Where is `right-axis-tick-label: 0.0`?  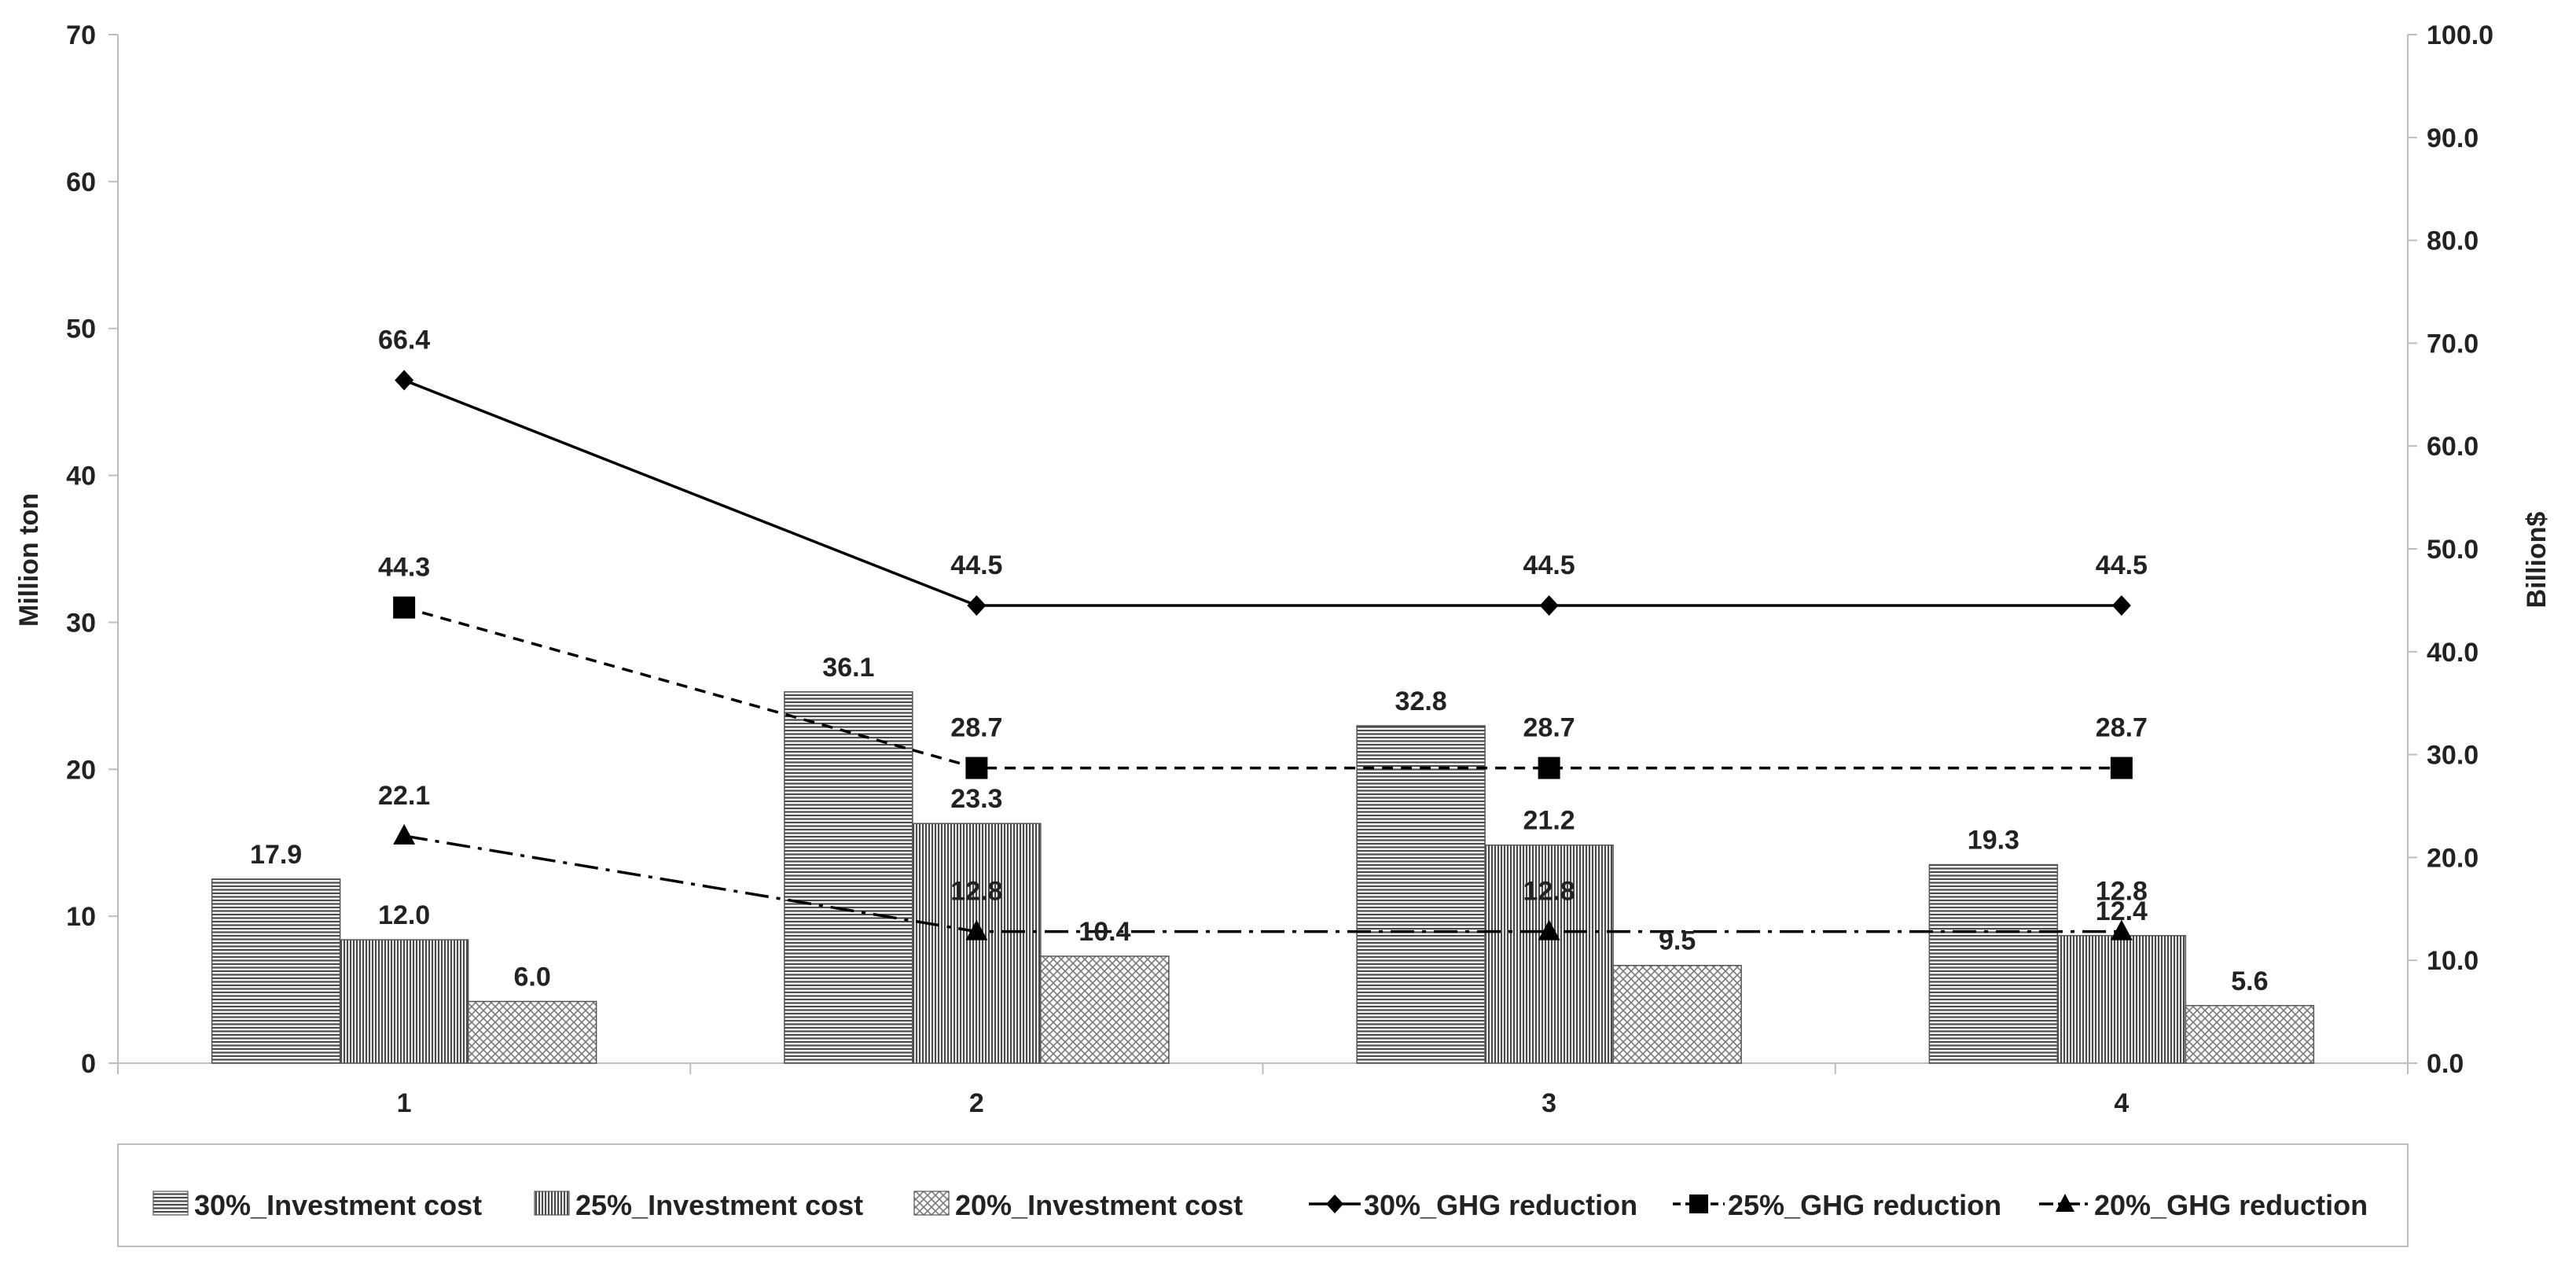
right-axis-tick-label: 0.0 is located at coordinates (2445, 1064).